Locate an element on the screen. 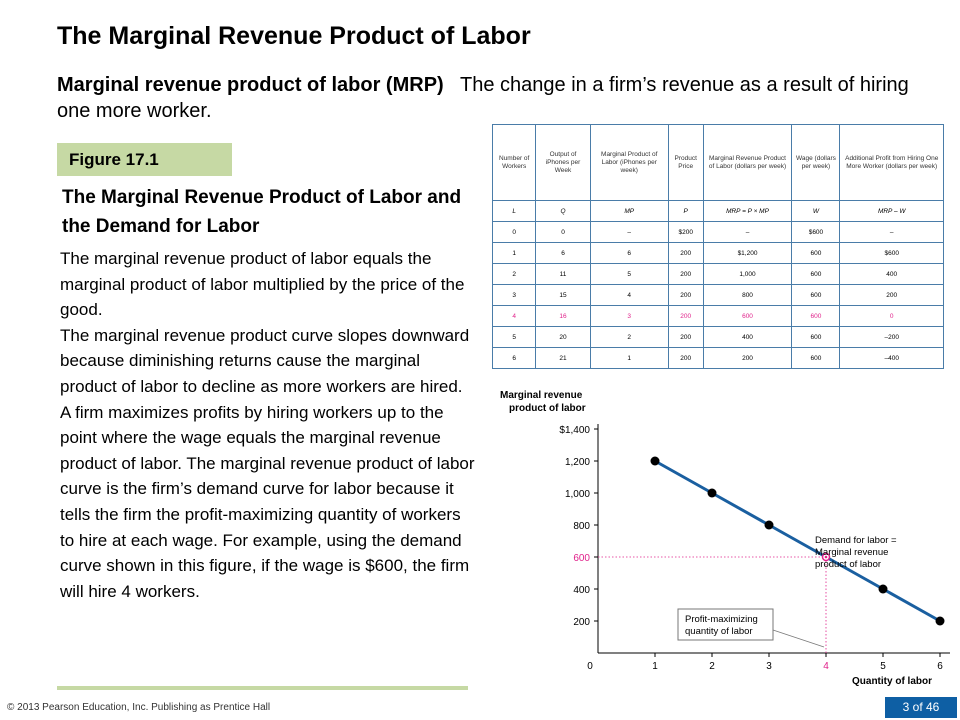 Image resolution: width=960 pixels, height=720 pixels. table-cell: $200 is located at coordinates (685, 232).